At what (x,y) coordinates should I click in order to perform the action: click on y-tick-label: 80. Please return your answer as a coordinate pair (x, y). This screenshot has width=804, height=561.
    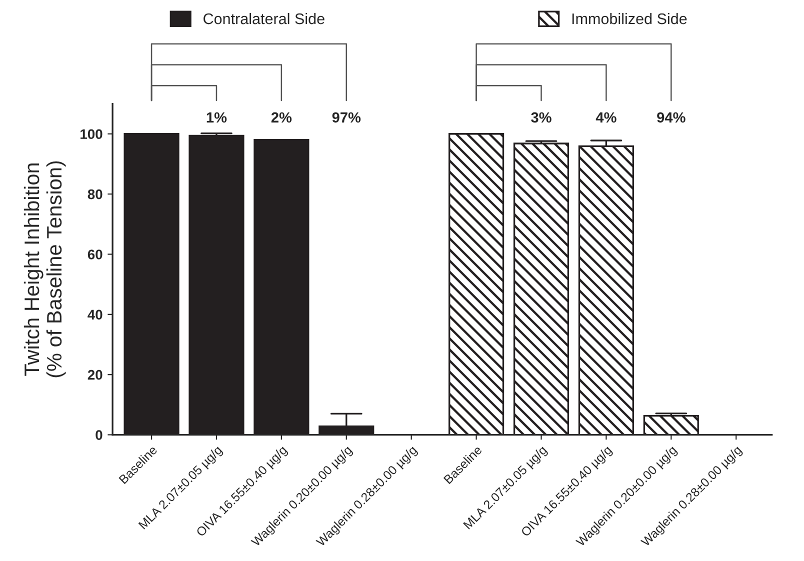
    Looking at the image, I should click on (95, 194).